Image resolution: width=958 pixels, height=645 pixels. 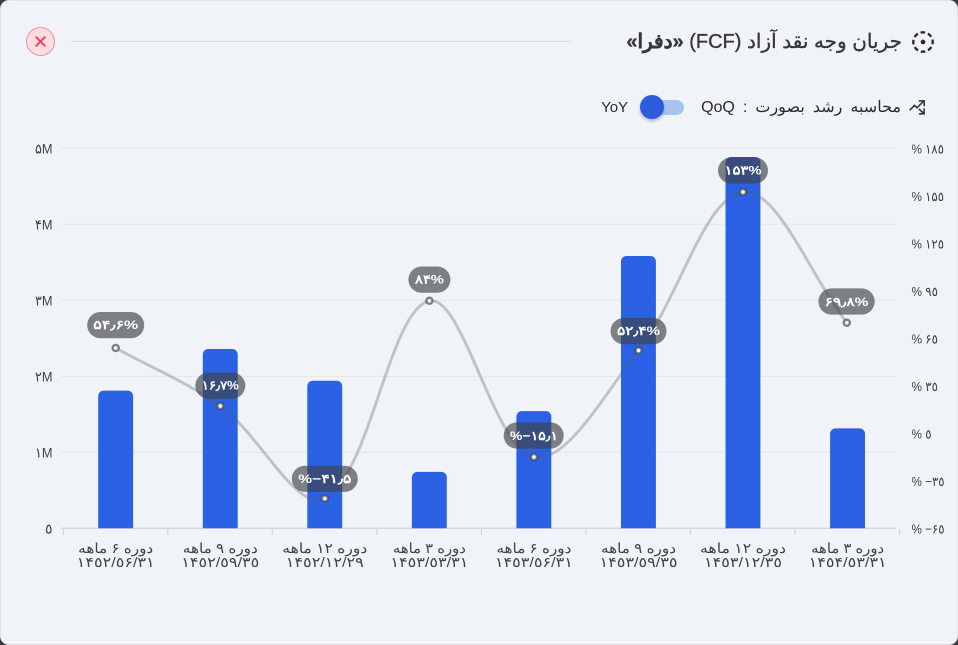 What do you see at coordinates (220, 386) in the screenshot?
I see `svg-text: ۱۶٫۷%` at bounding box center [220, 386].